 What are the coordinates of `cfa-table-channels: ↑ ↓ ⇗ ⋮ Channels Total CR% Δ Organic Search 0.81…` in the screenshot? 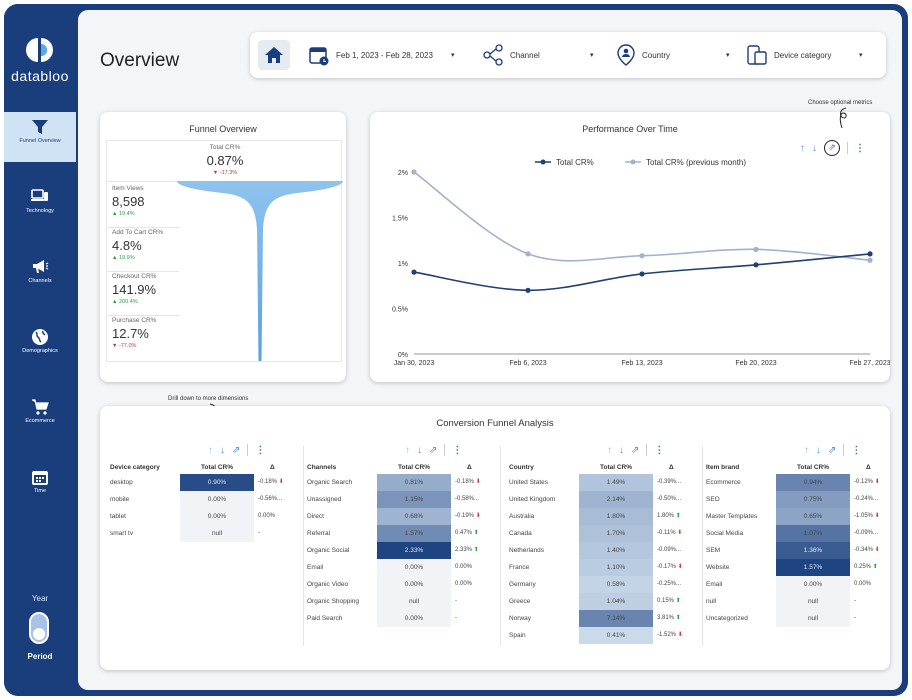 It's located at (399, 549).